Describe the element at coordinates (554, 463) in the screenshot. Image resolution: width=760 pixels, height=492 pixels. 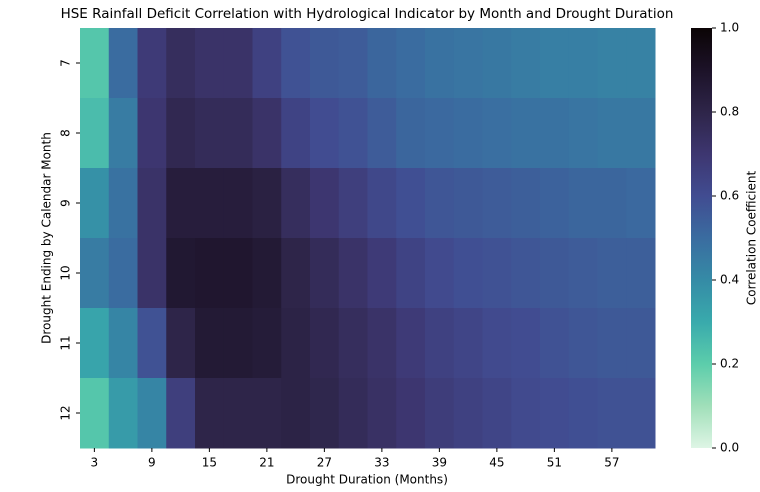
I see `x-tick-label: 51` at that location.